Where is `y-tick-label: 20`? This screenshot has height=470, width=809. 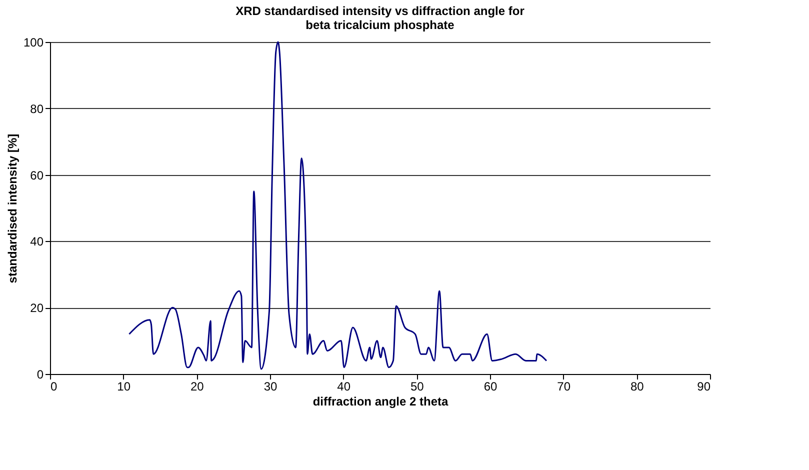 y-tick-label: 20 is located at coordinates (37, 308).